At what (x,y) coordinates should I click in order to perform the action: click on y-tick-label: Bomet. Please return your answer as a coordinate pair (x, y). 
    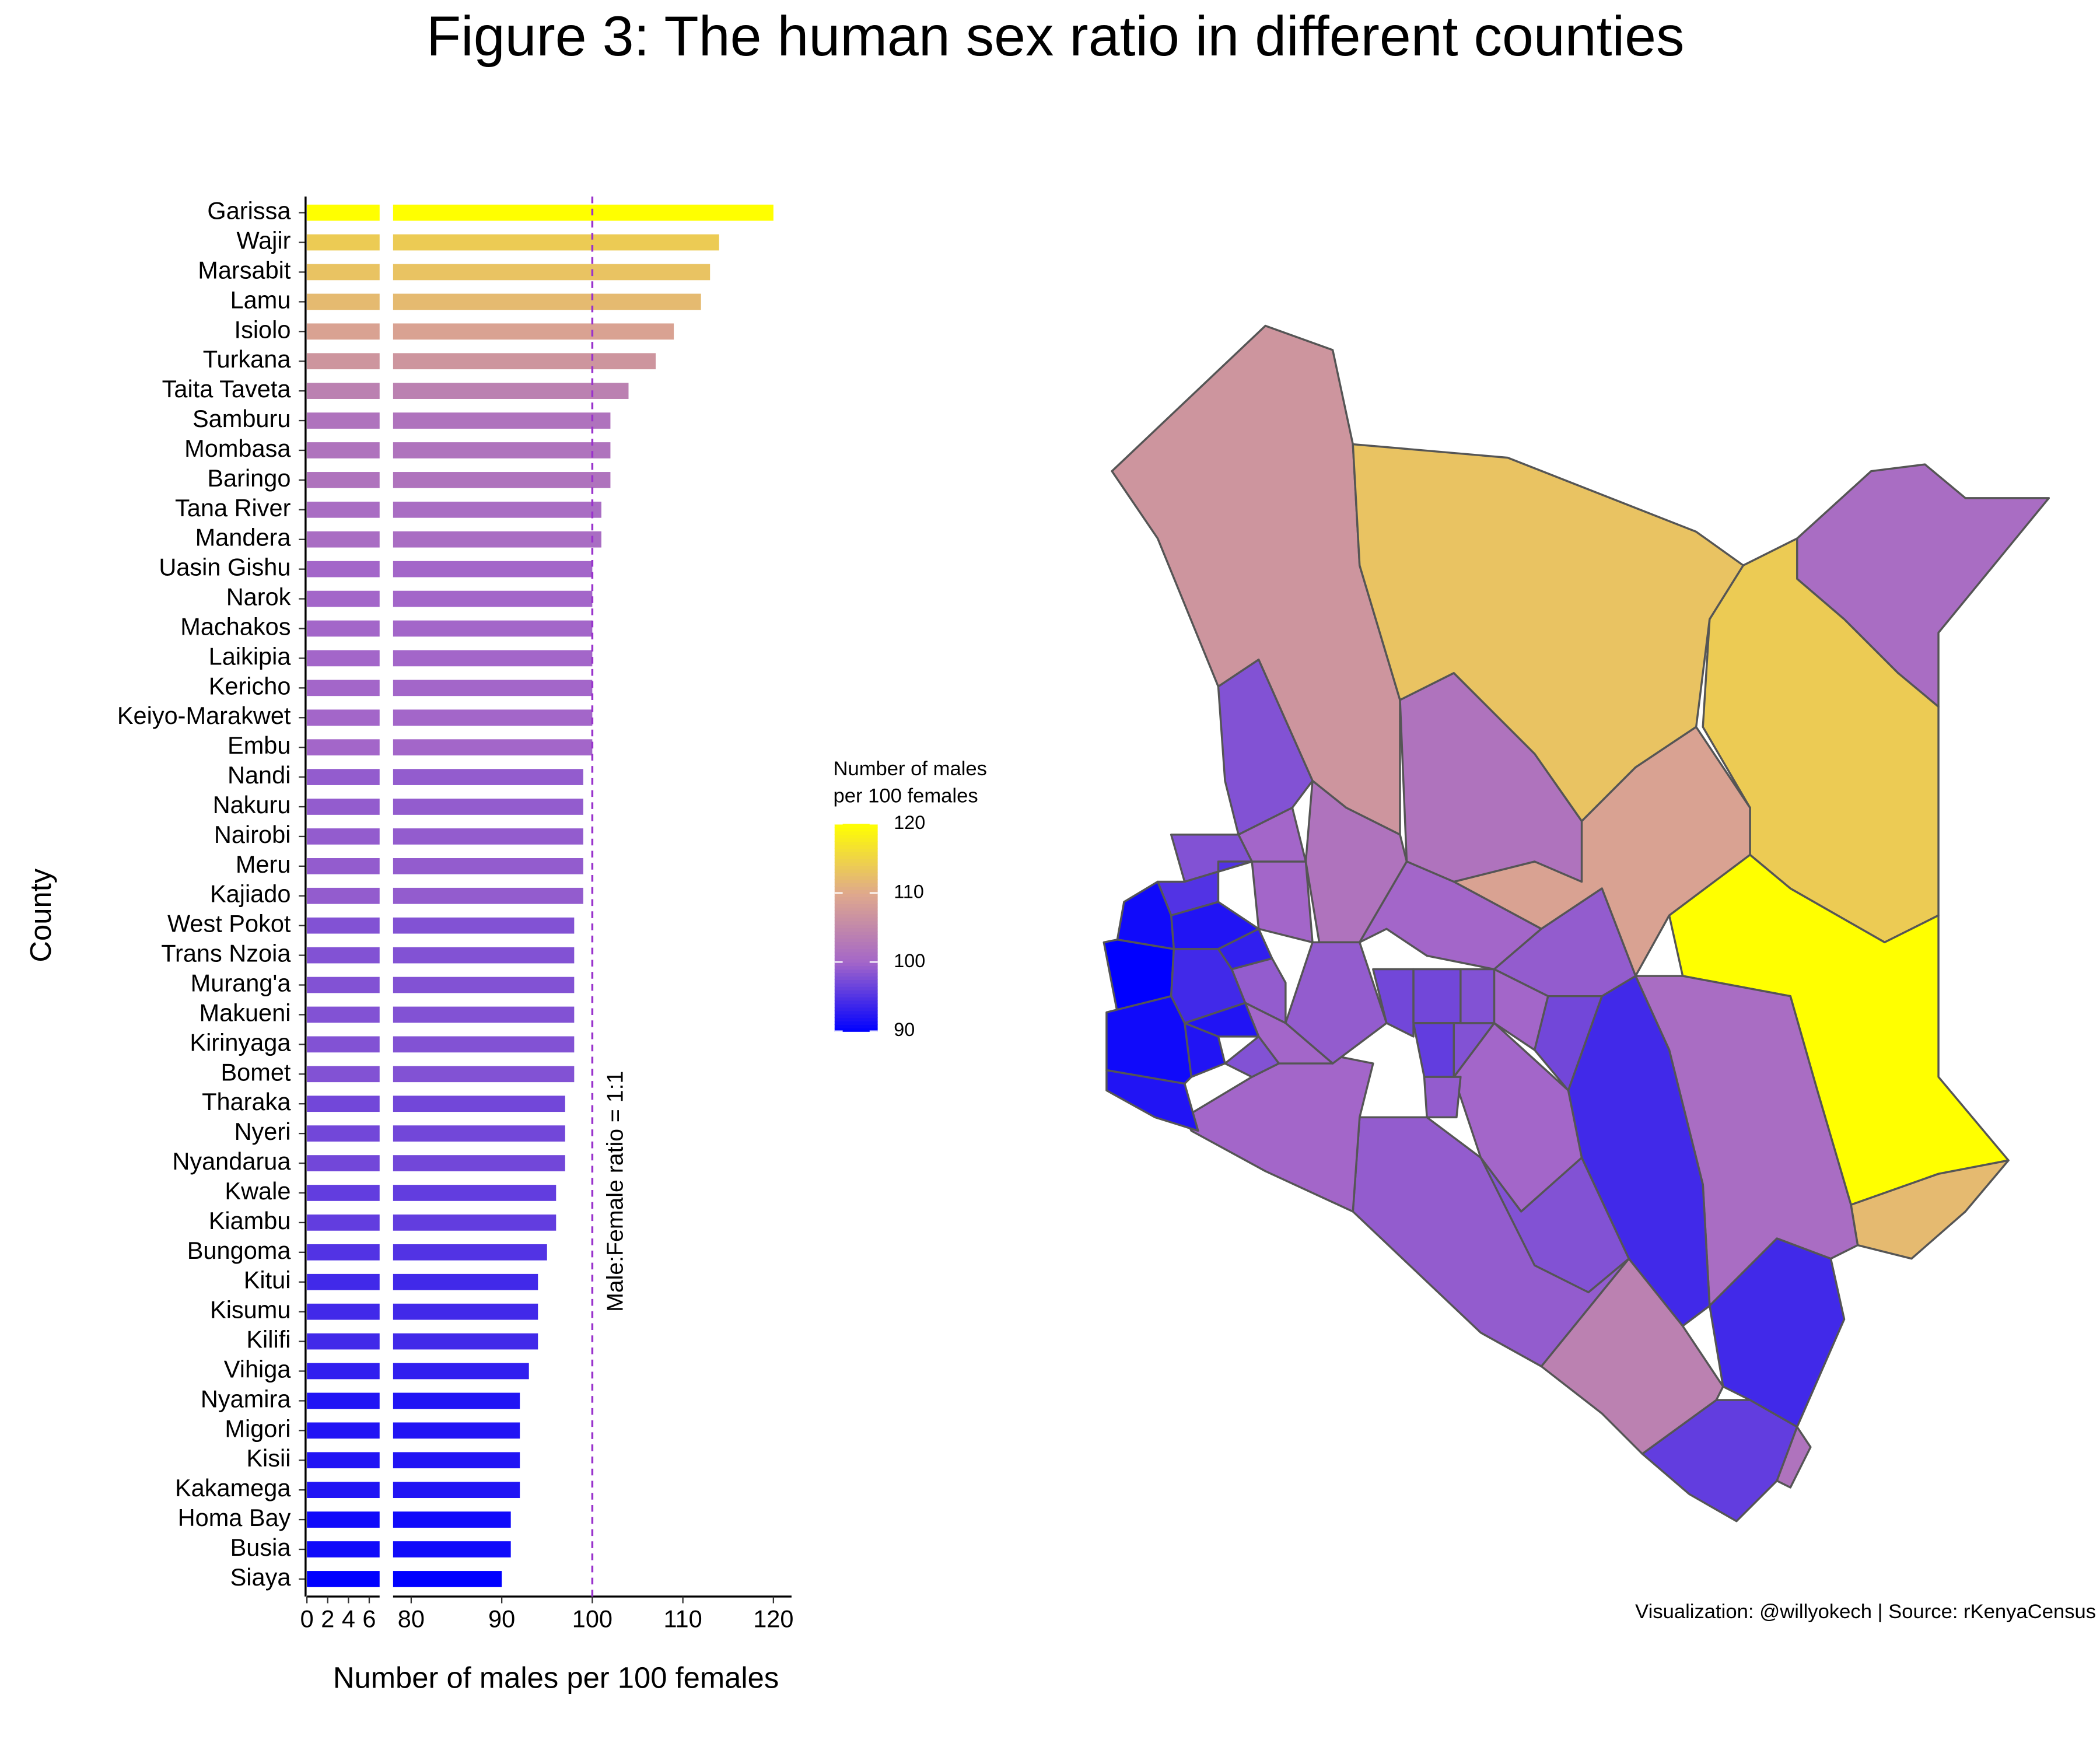
    Looking at the image, I should click on (255, 1072).